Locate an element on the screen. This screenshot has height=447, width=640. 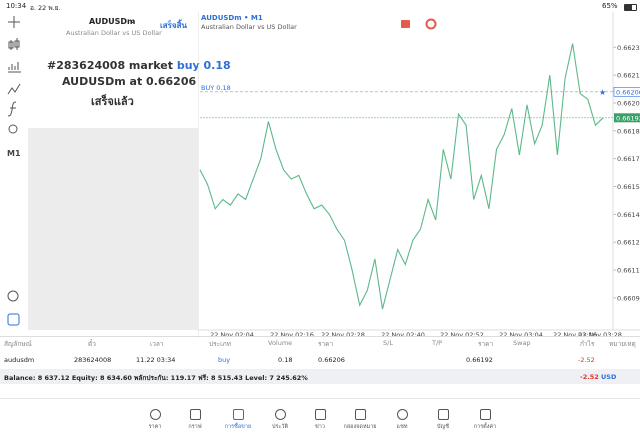
cell: 11.22 03:34 is located at coordinates (156, 360).